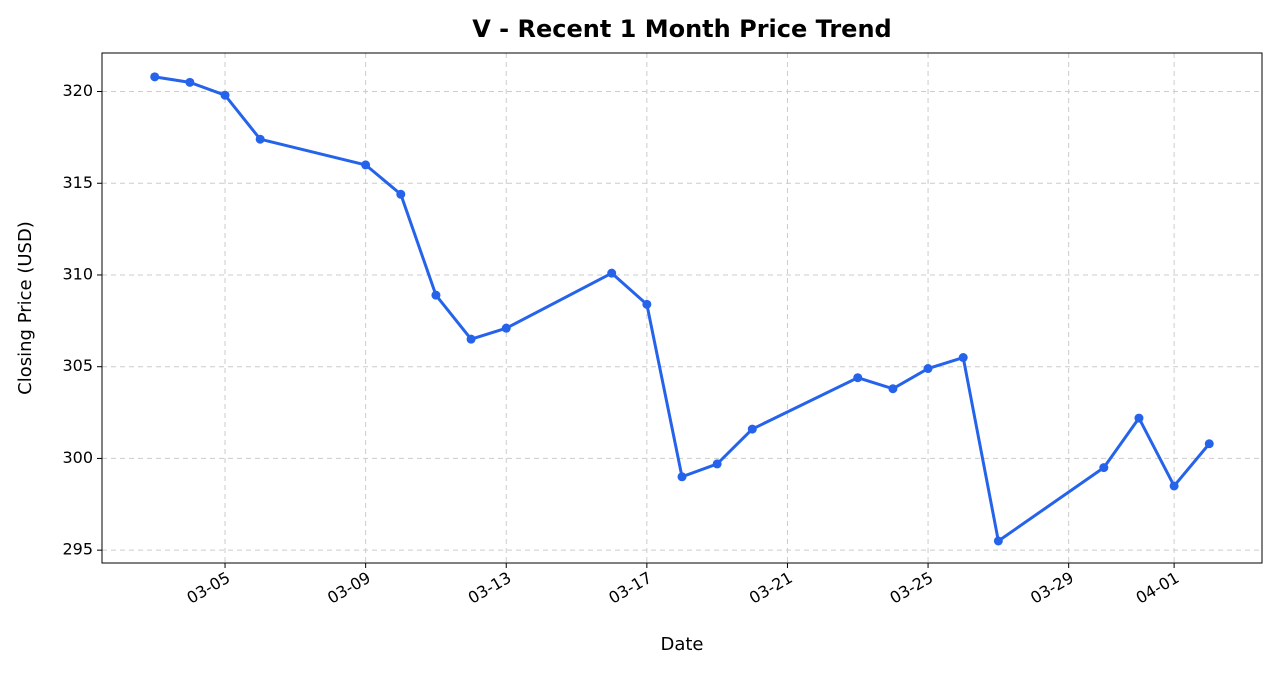  Describe the element at coordinates (490, 588) in the screenshot. I see `x-tick-label: 03-13` at that location.